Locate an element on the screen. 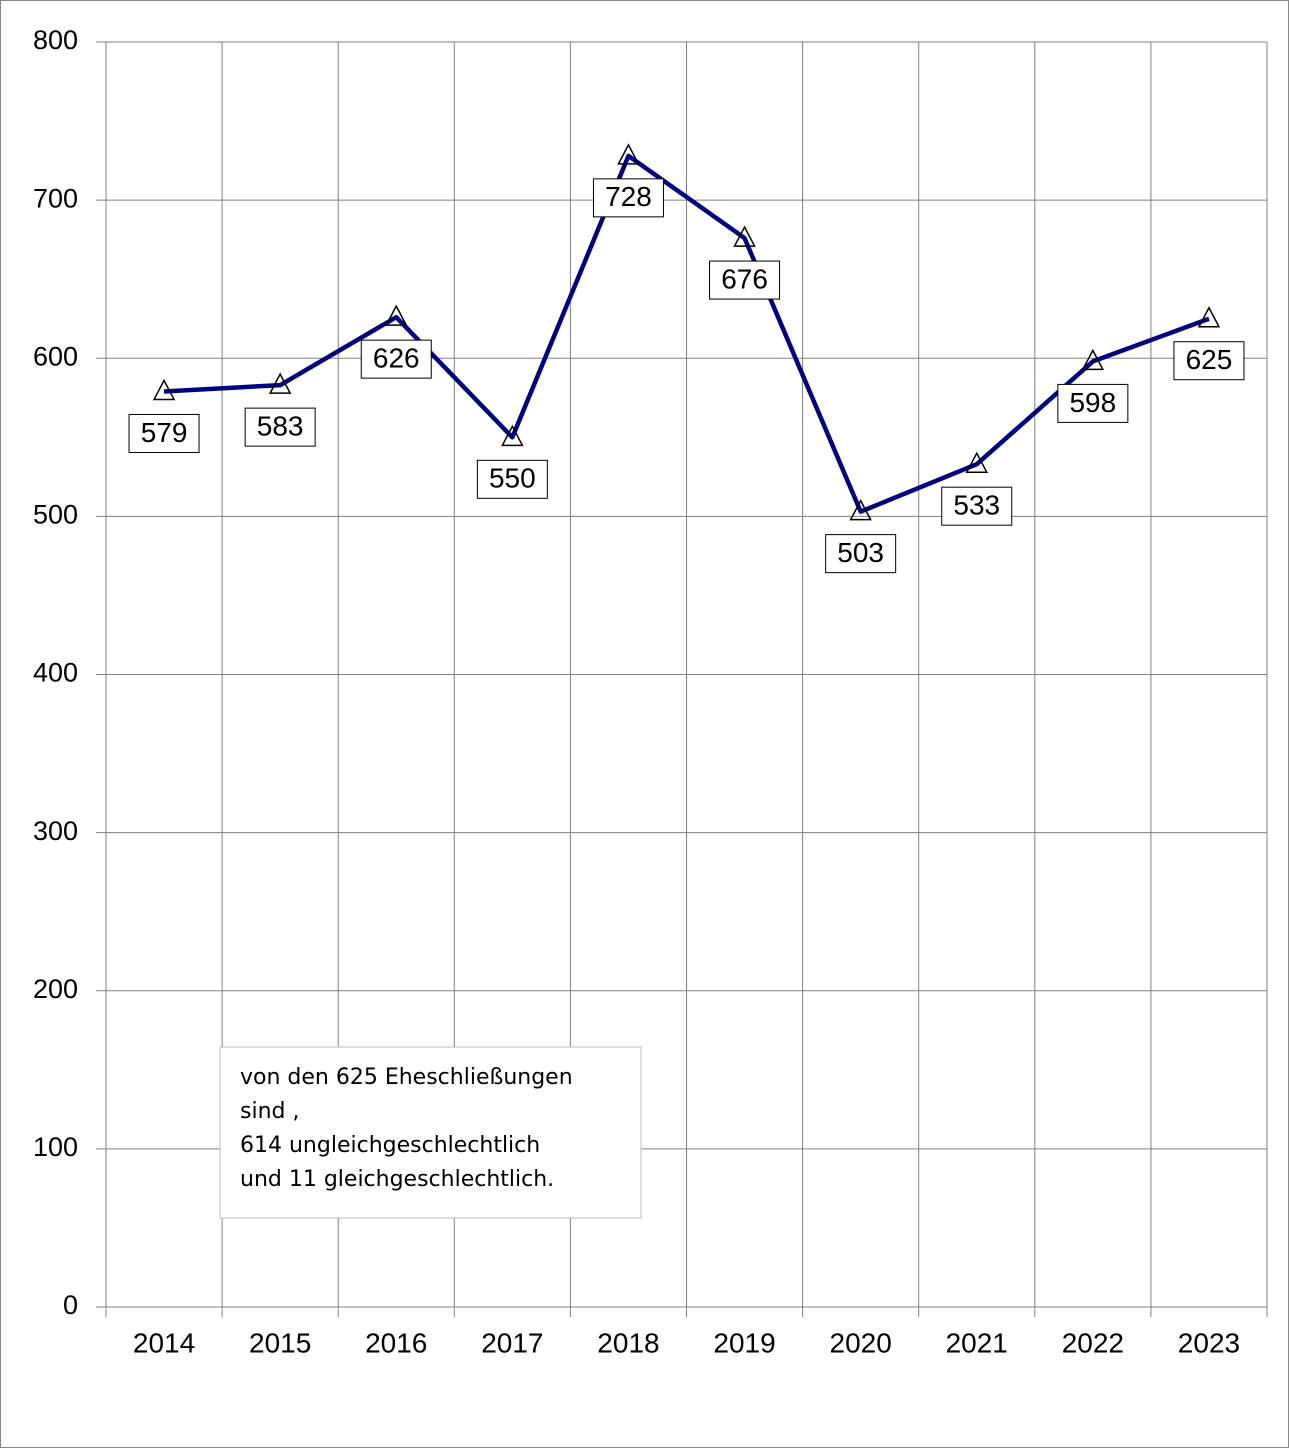 The height and width of the screenshot is (1448, 1289). x-tick-label: 2014 is located at coordinates (164, 1342).